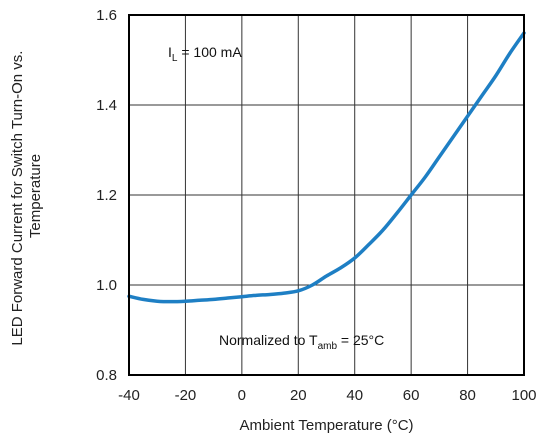  Describe the element at coordinates (523, 395) in the screenshot. I see `x-tick-label: 100` at that location.